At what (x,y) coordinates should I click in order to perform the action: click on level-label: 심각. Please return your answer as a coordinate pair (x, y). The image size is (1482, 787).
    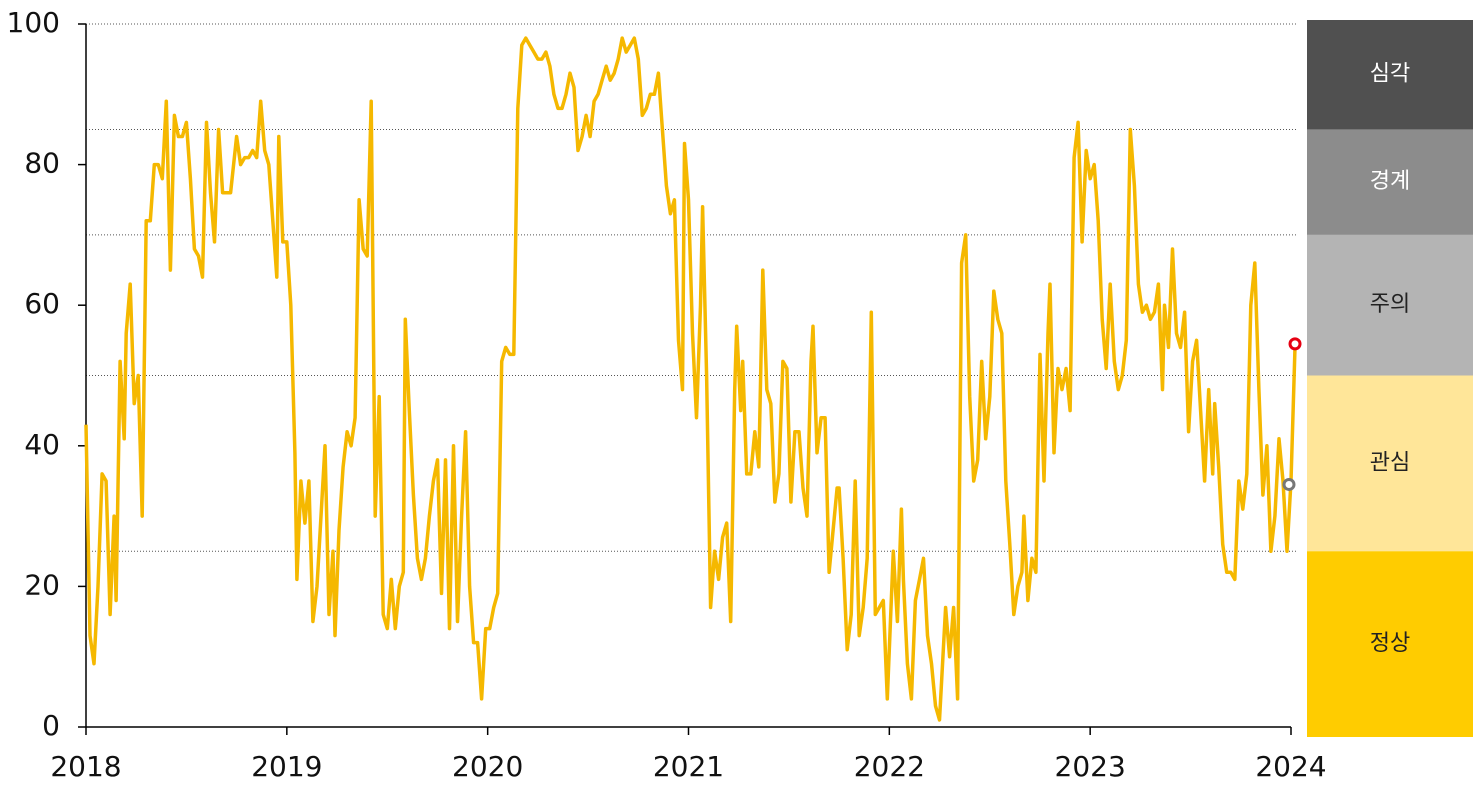
    Looking at the image, I should click on (1390, 74).